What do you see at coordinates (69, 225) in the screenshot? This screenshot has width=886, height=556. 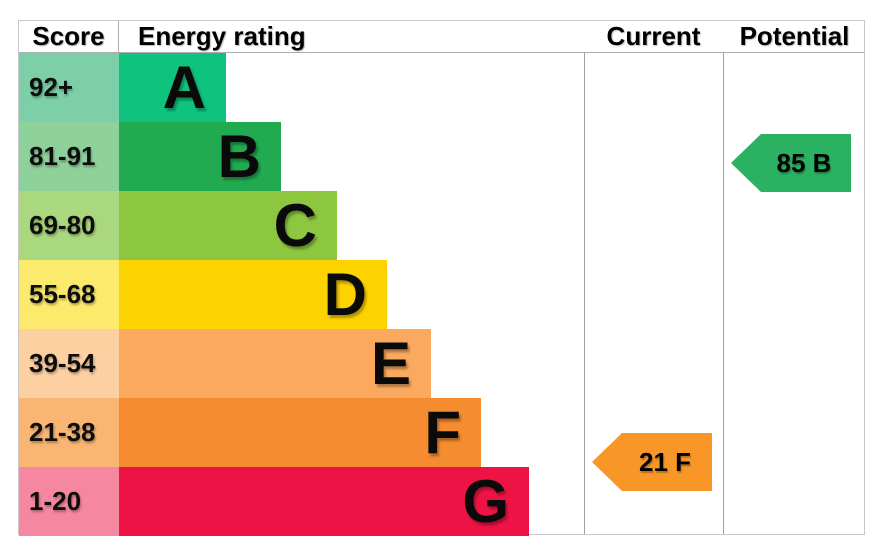 I see `score-range-c: 69-80` at bounding box center [69, 225].